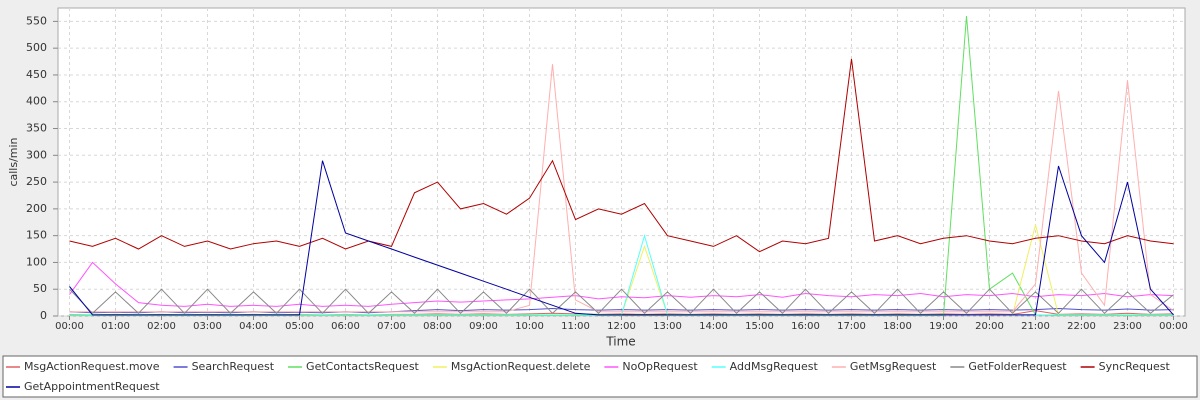  What do you see at coordinates (759, 326) in the screenshot?
I see `x-tick-label: 15:00` at bounding box center [759, 326].